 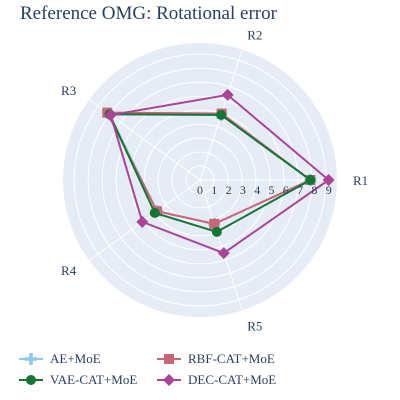 I want to click on legend-label: DEC-CAT+MoE, so click(x=232, y=379).